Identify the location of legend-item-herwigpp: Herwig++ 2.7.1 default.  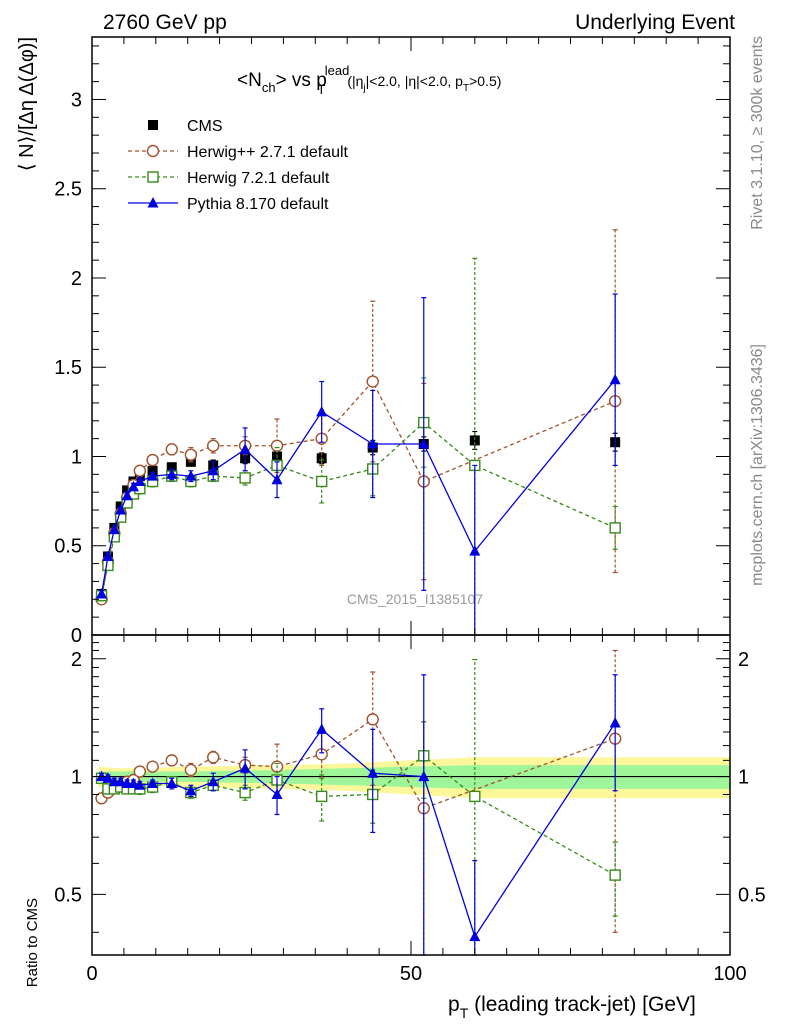
(238, 152).